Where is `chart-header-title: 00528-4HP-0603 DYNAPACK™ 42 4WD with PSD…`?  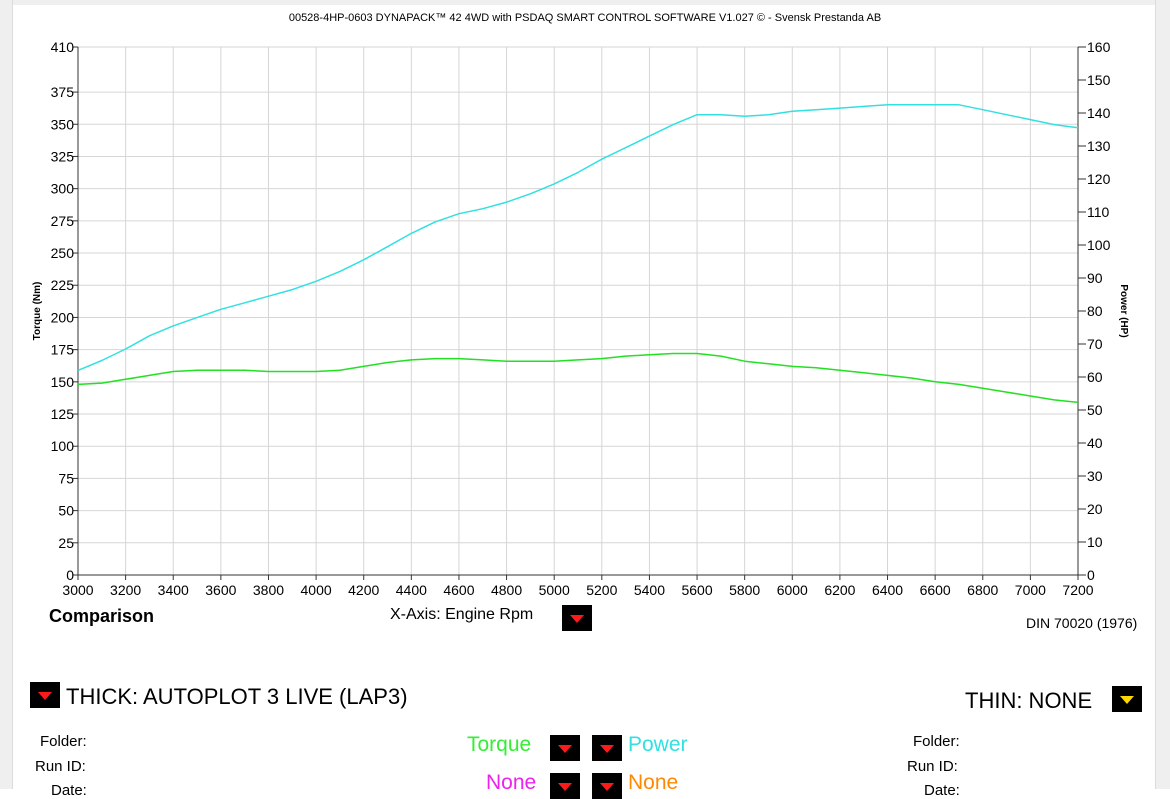 chart-header-title: 00528-4HP-0603 DYNAPACK™ 42 4WD with PSD… is located at coordinates (585, 18).